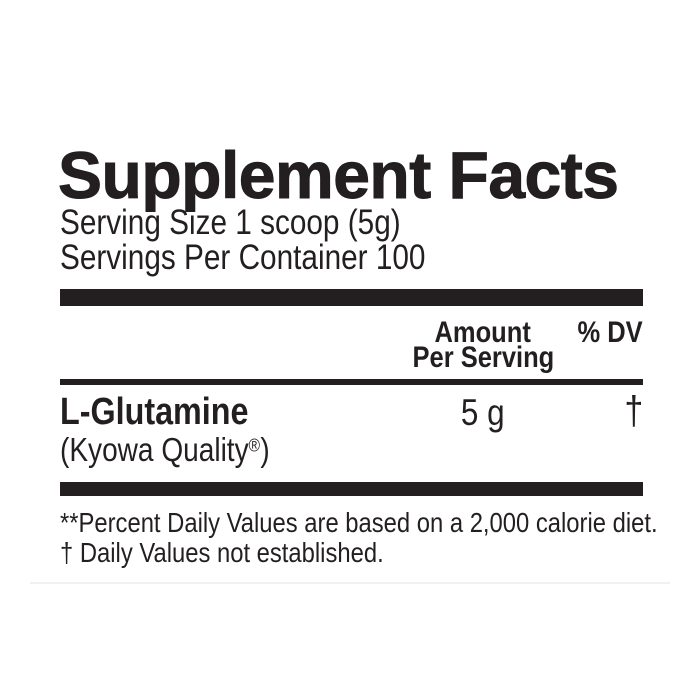 This screenshot has width=700, height=700. I want to click on thick-divider-top, so click(351, 297).